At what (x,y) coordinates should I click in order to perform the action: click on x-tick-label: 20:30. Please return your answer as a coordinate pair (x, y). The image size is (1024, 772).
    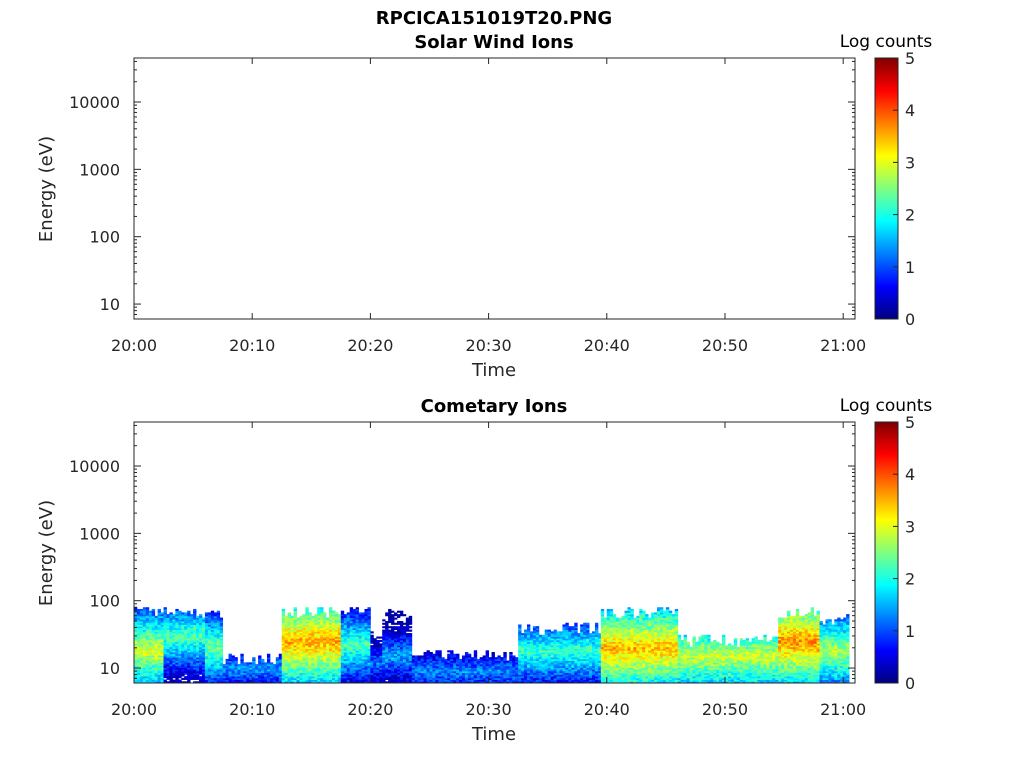
    Looking at the image, I should click on (489, 345).